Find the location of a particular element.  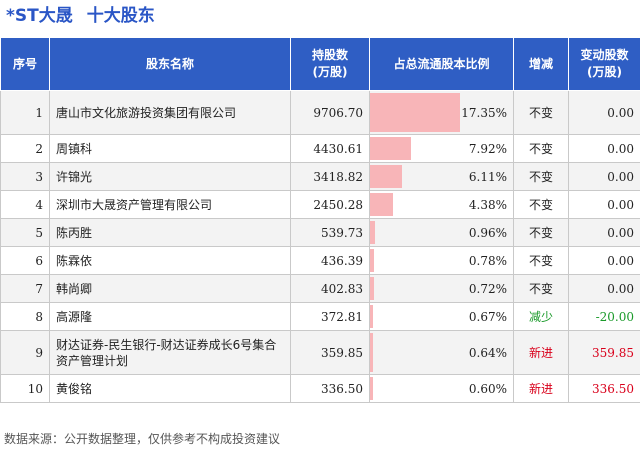

col-header-change: 增减 is located at coordinates (541, 64).